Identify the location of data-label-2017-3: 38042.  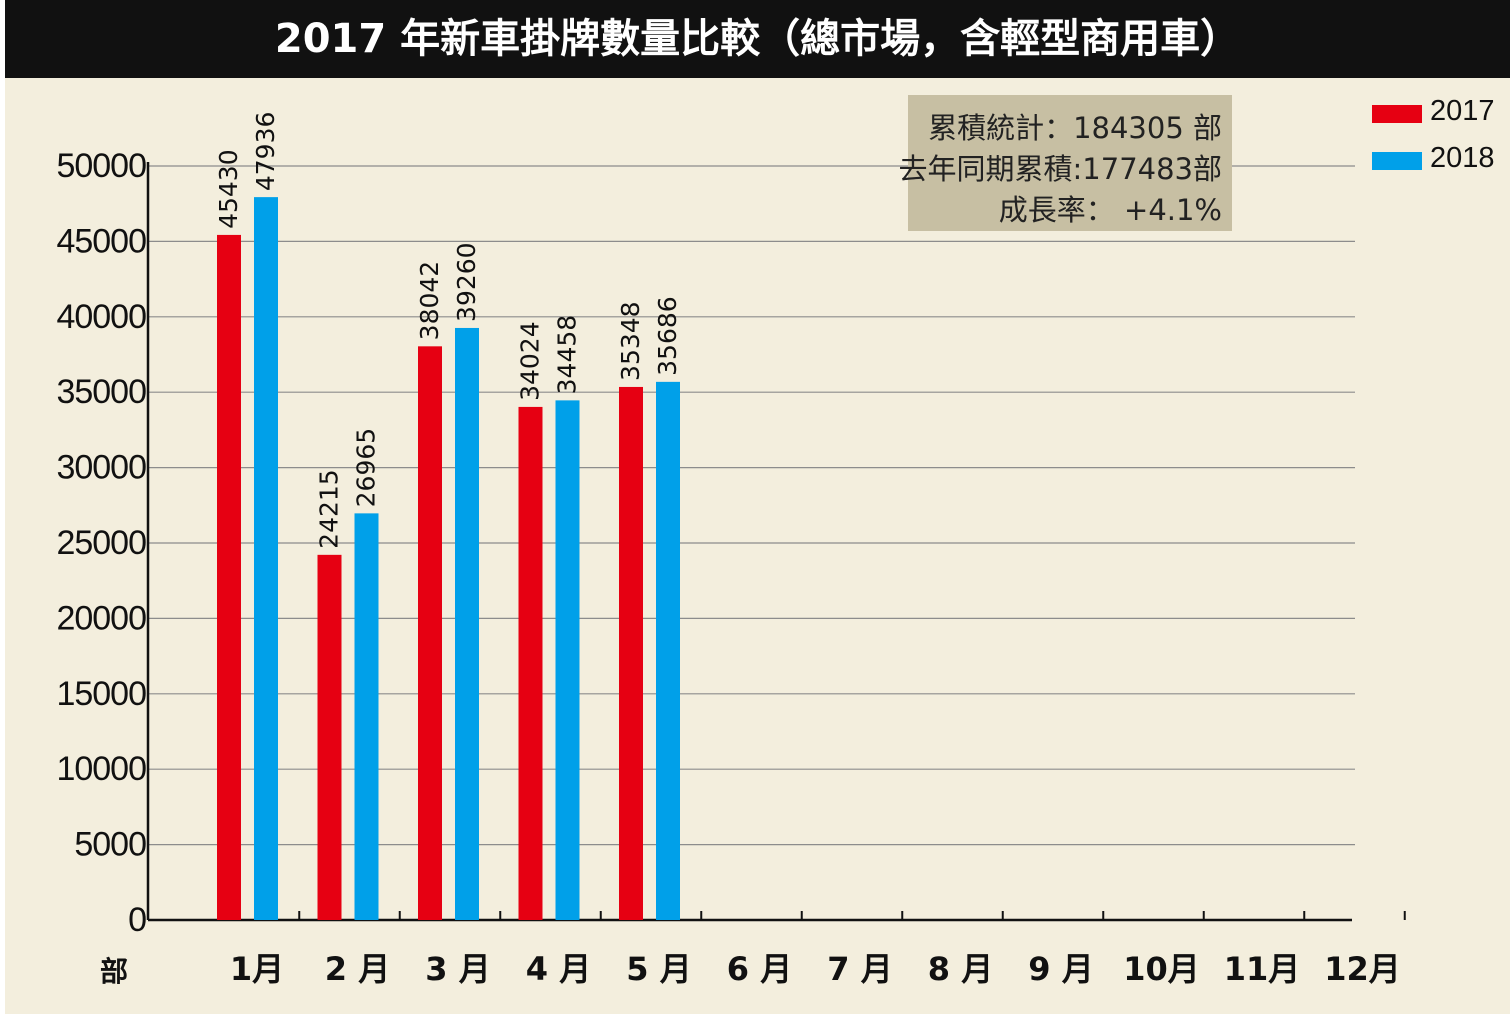
(429, 301).